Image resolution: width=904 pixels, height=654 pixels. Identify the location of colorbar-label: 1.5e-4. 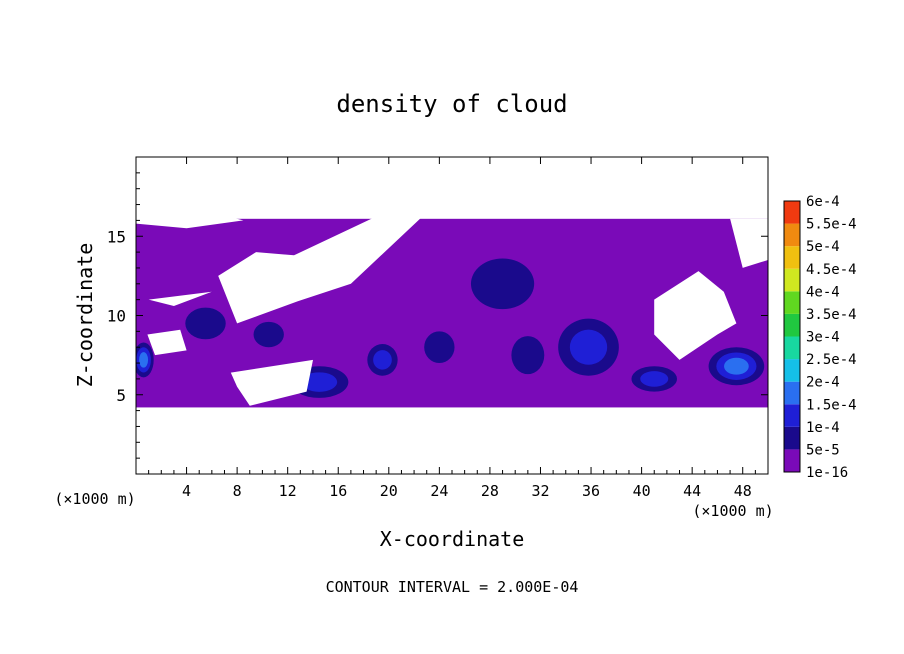
(831, 405).